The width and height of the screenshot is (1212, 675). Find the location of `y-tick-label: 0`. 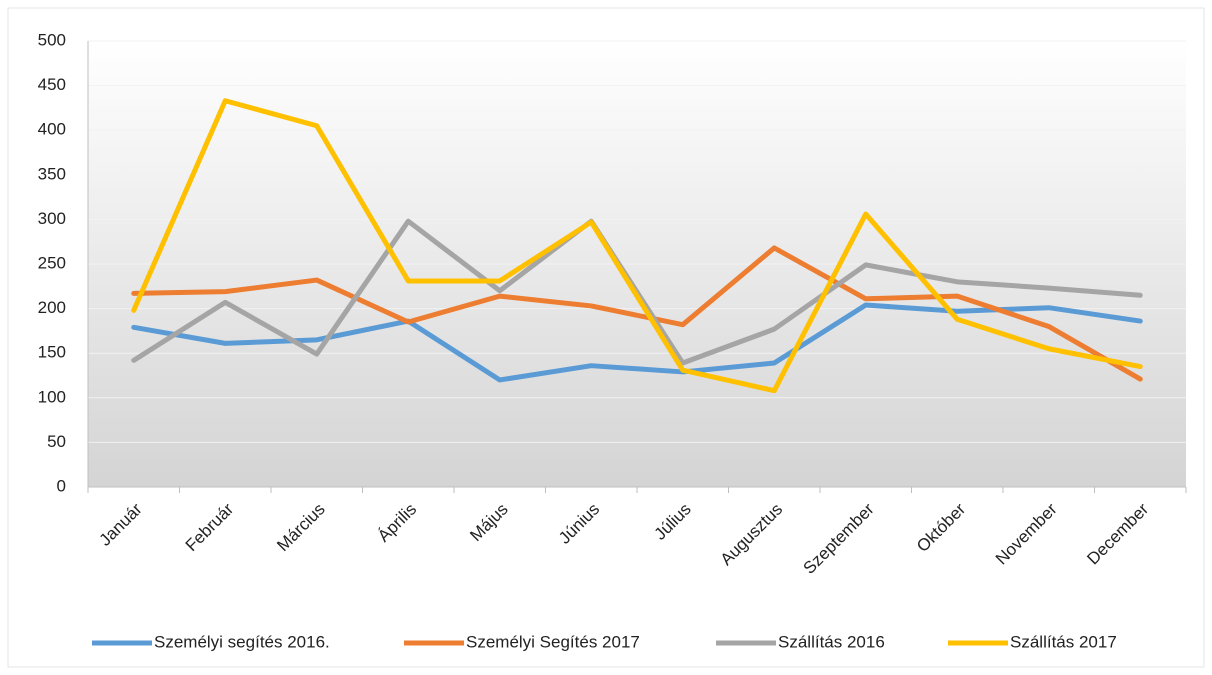

y-tick-label: 0 is located at coordinates (61, 485).